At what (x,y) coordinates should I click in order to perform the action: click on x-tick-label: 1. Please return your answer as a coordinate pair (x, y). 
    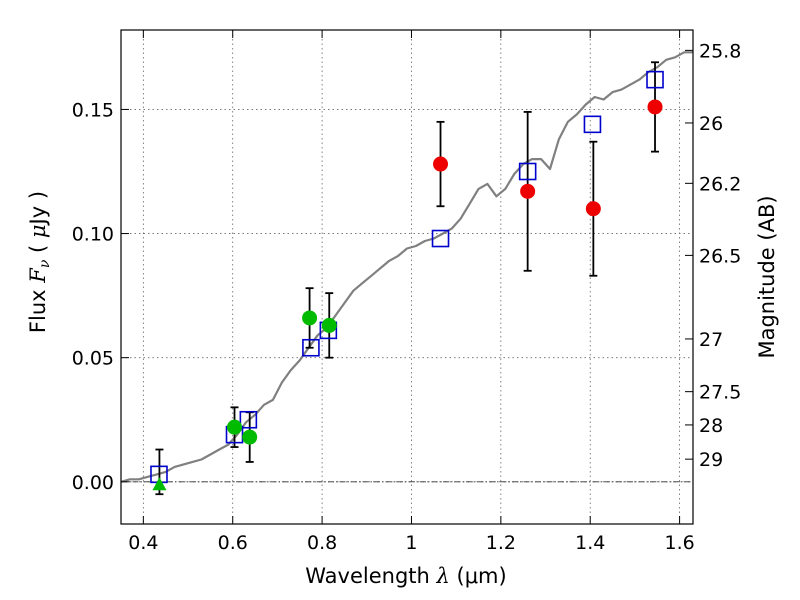
    Looking at the image, I should click on (411, 543).